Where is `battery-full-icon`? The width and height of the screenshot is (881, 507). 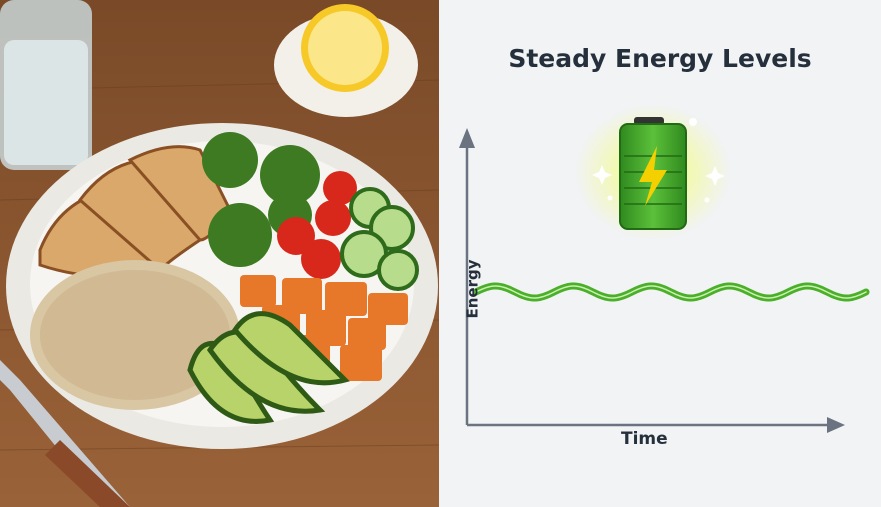
battery-full-icon is located at coordinates (653, 172).